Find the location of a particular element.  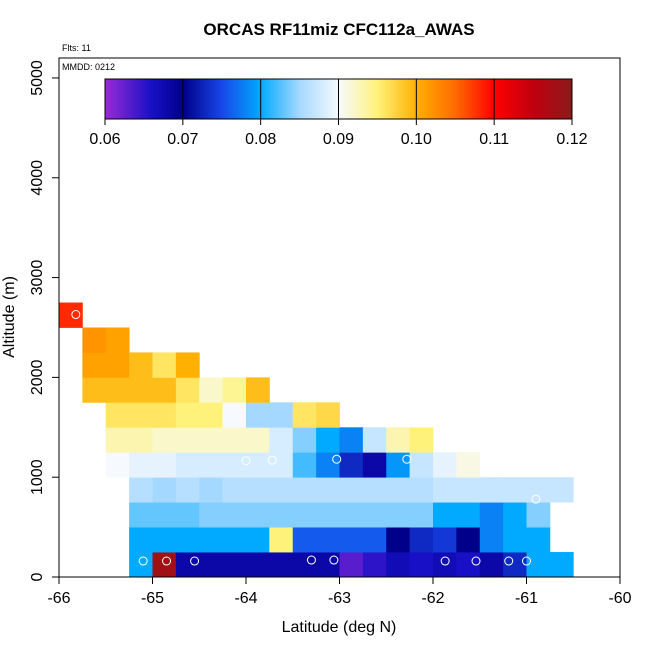

x-tick-label: -60 is located at coordinates (619, 598).